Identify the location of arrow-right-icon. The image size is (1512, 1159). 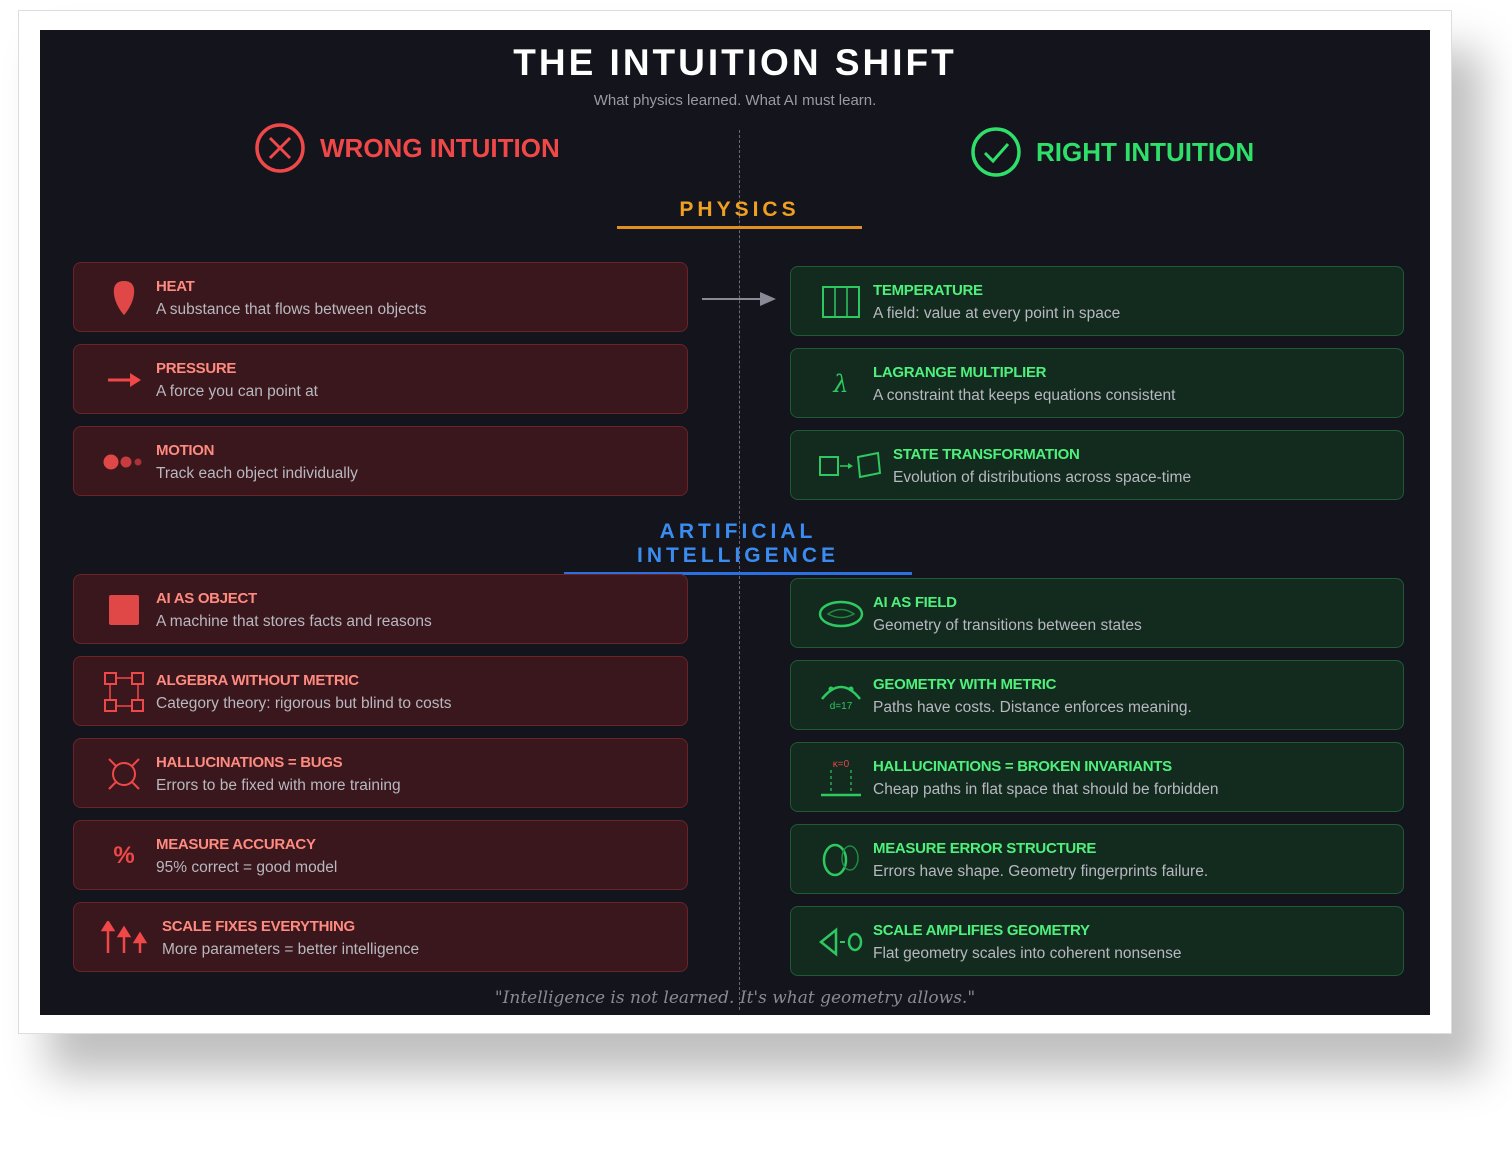
(124, 380).